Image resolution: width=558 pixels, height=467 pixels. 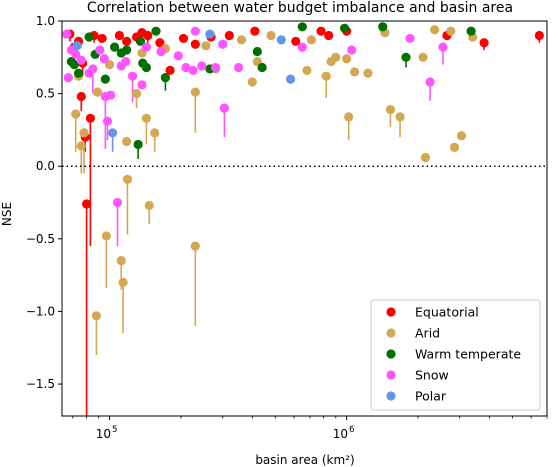 I want to click on y-tick-label: 1.0, so click(x=45, y=21).